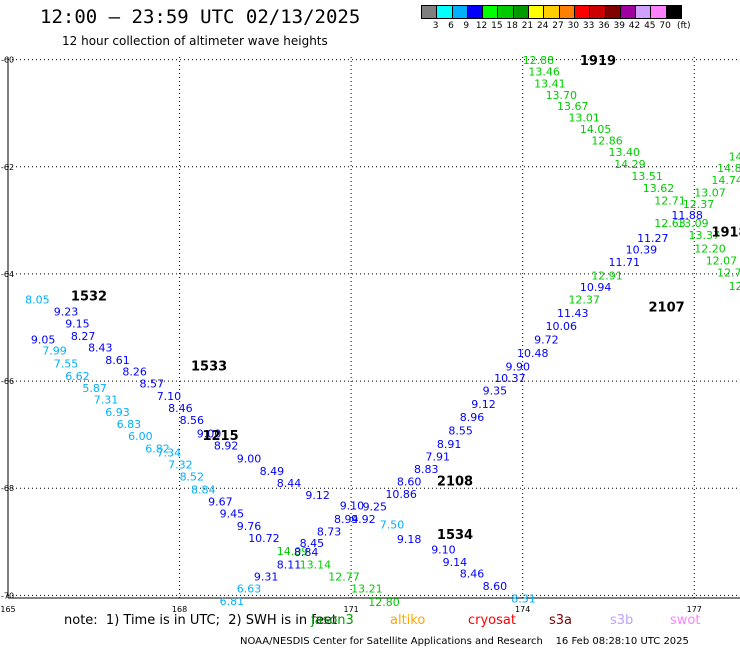 This screenshot has height=650, width=740. What do you see at coordinates (106, 400) in the screenshot?
I see `wave-height-value: 7.31` at bounding box center [106, 400].